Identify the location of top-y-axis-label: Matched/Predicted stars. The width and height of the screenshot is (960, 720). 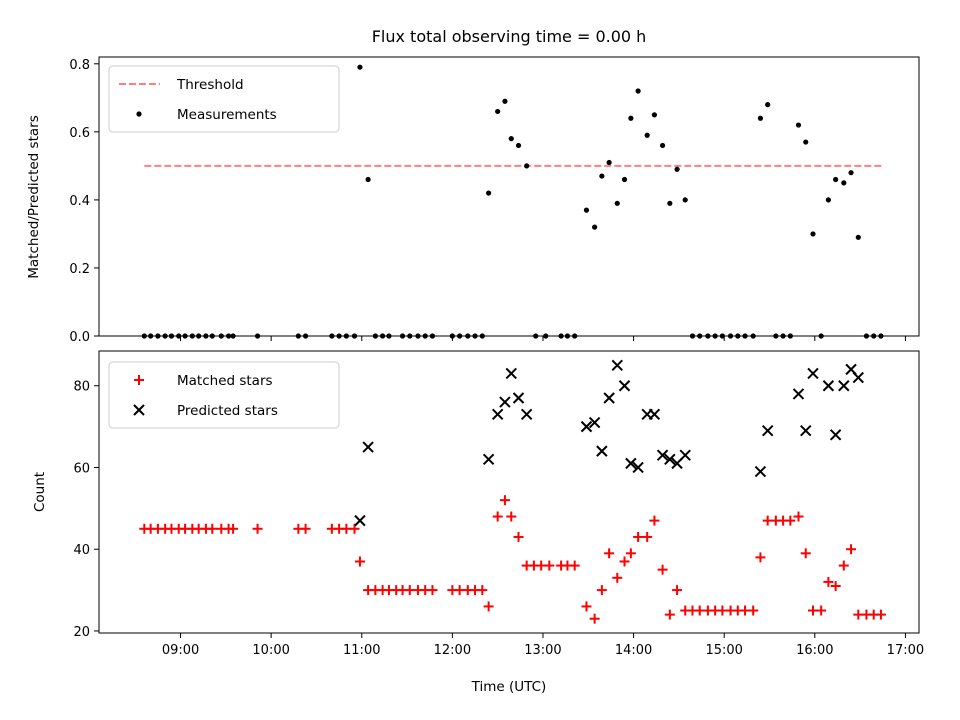
(34, 196).